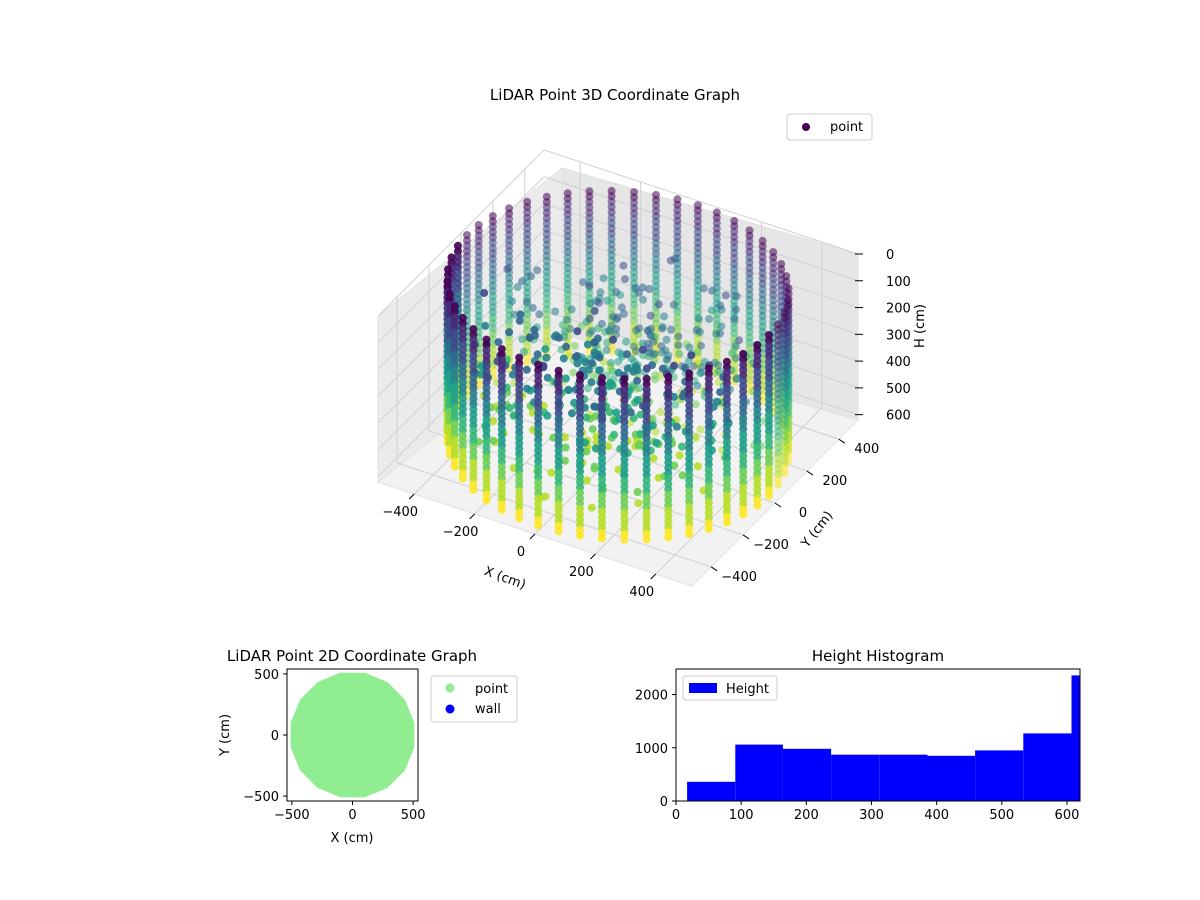  I want to click on chart2d-point-region, so click(352, 735).